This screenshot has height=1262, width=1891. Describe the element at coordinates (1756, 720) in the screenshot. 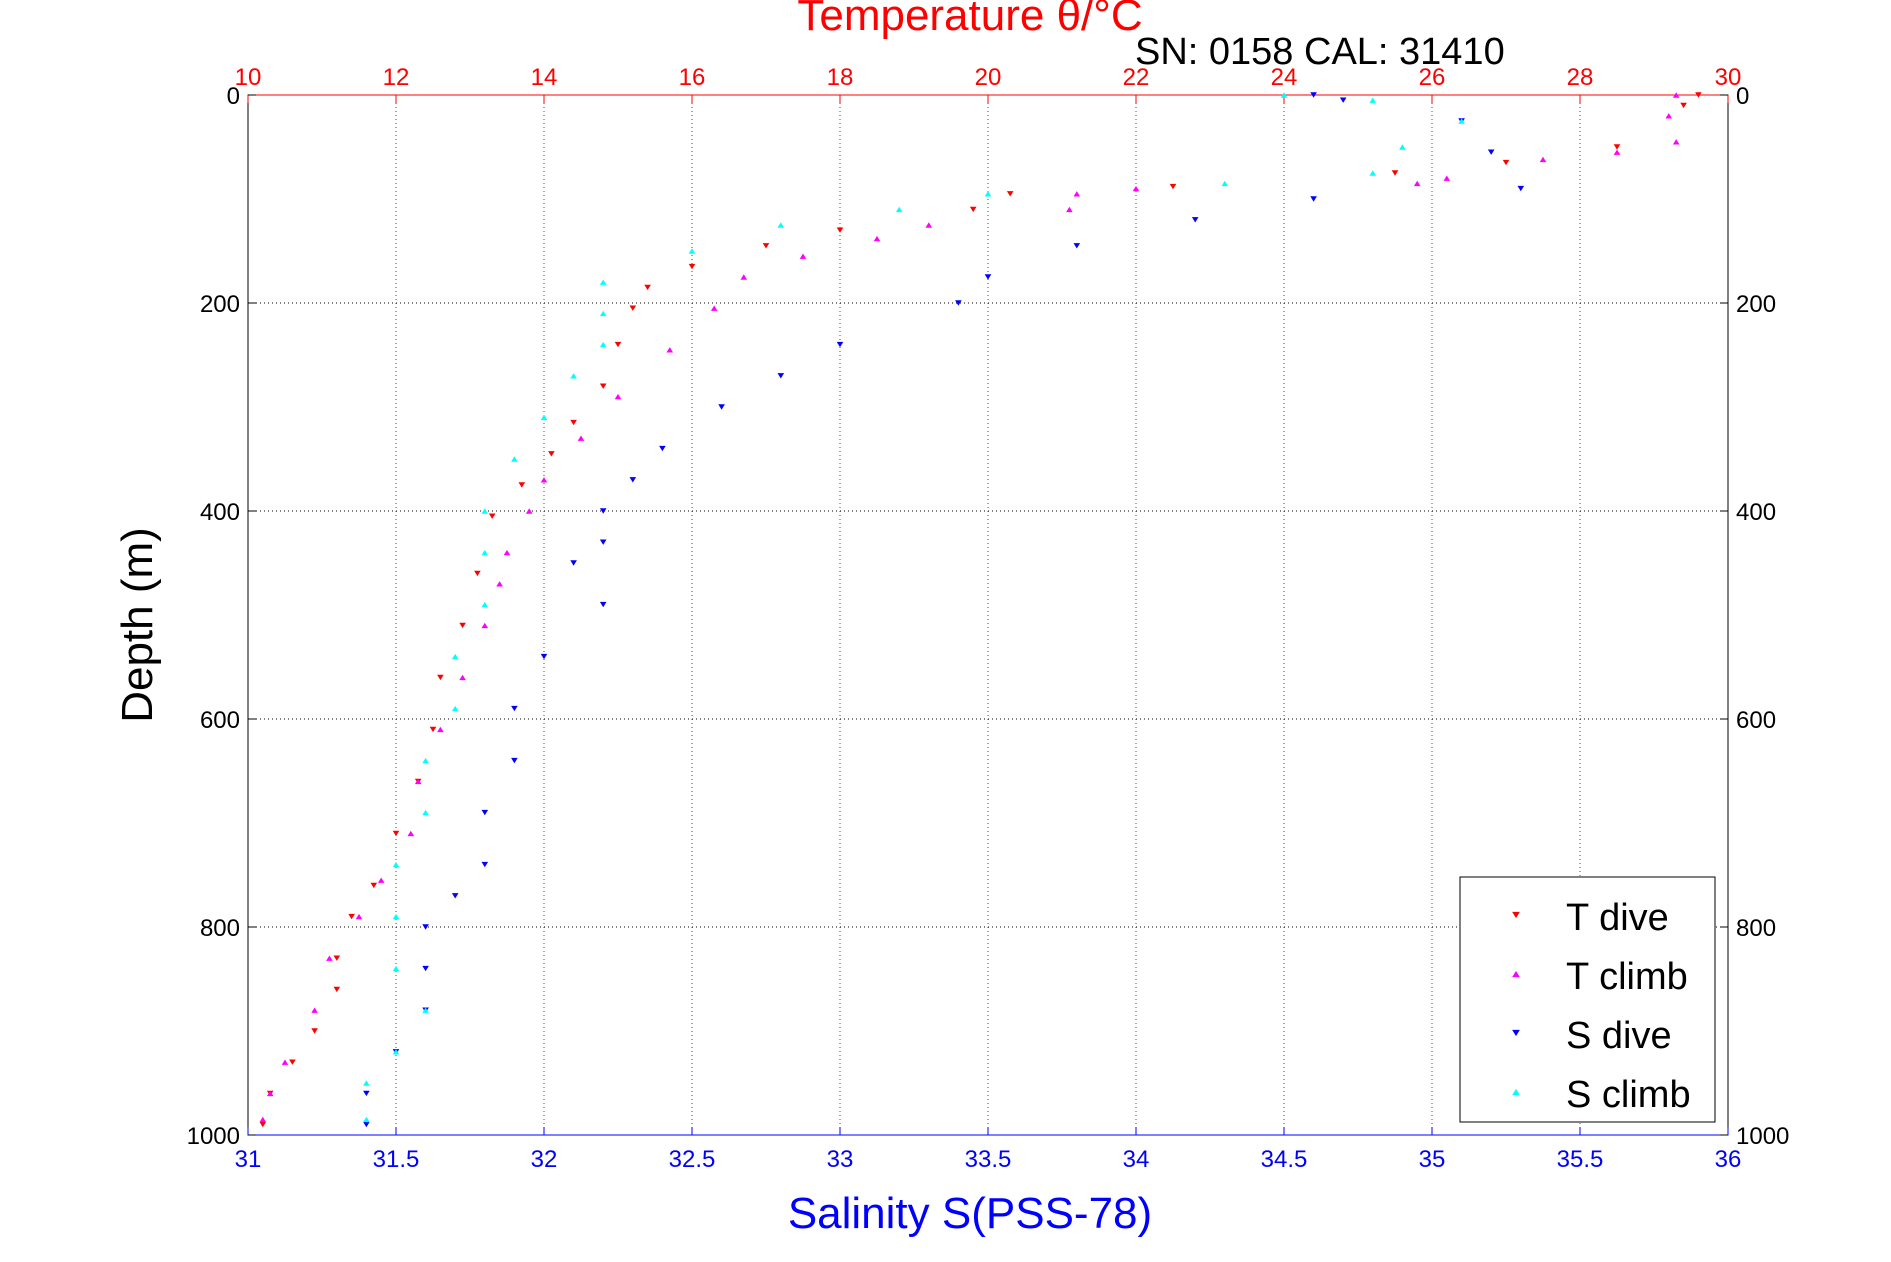

I see `right-tick-label: 600` at that location.